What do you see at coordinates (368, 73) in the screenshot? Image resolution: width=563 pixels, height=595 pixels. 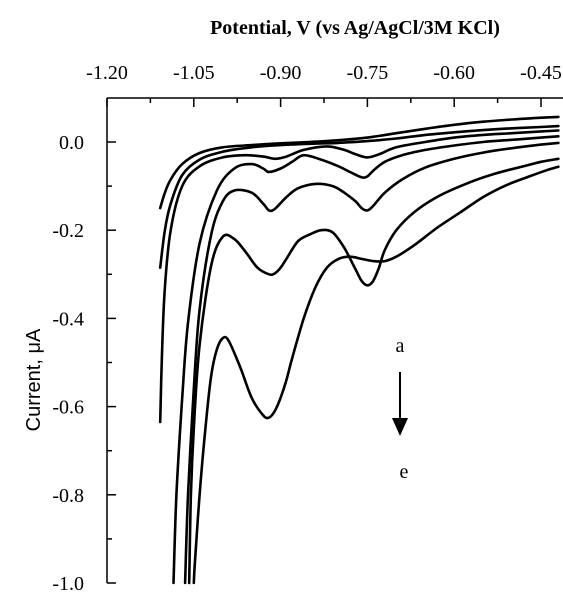 I see `x-tick-label: -0.75` at bounding box center [368, 73].